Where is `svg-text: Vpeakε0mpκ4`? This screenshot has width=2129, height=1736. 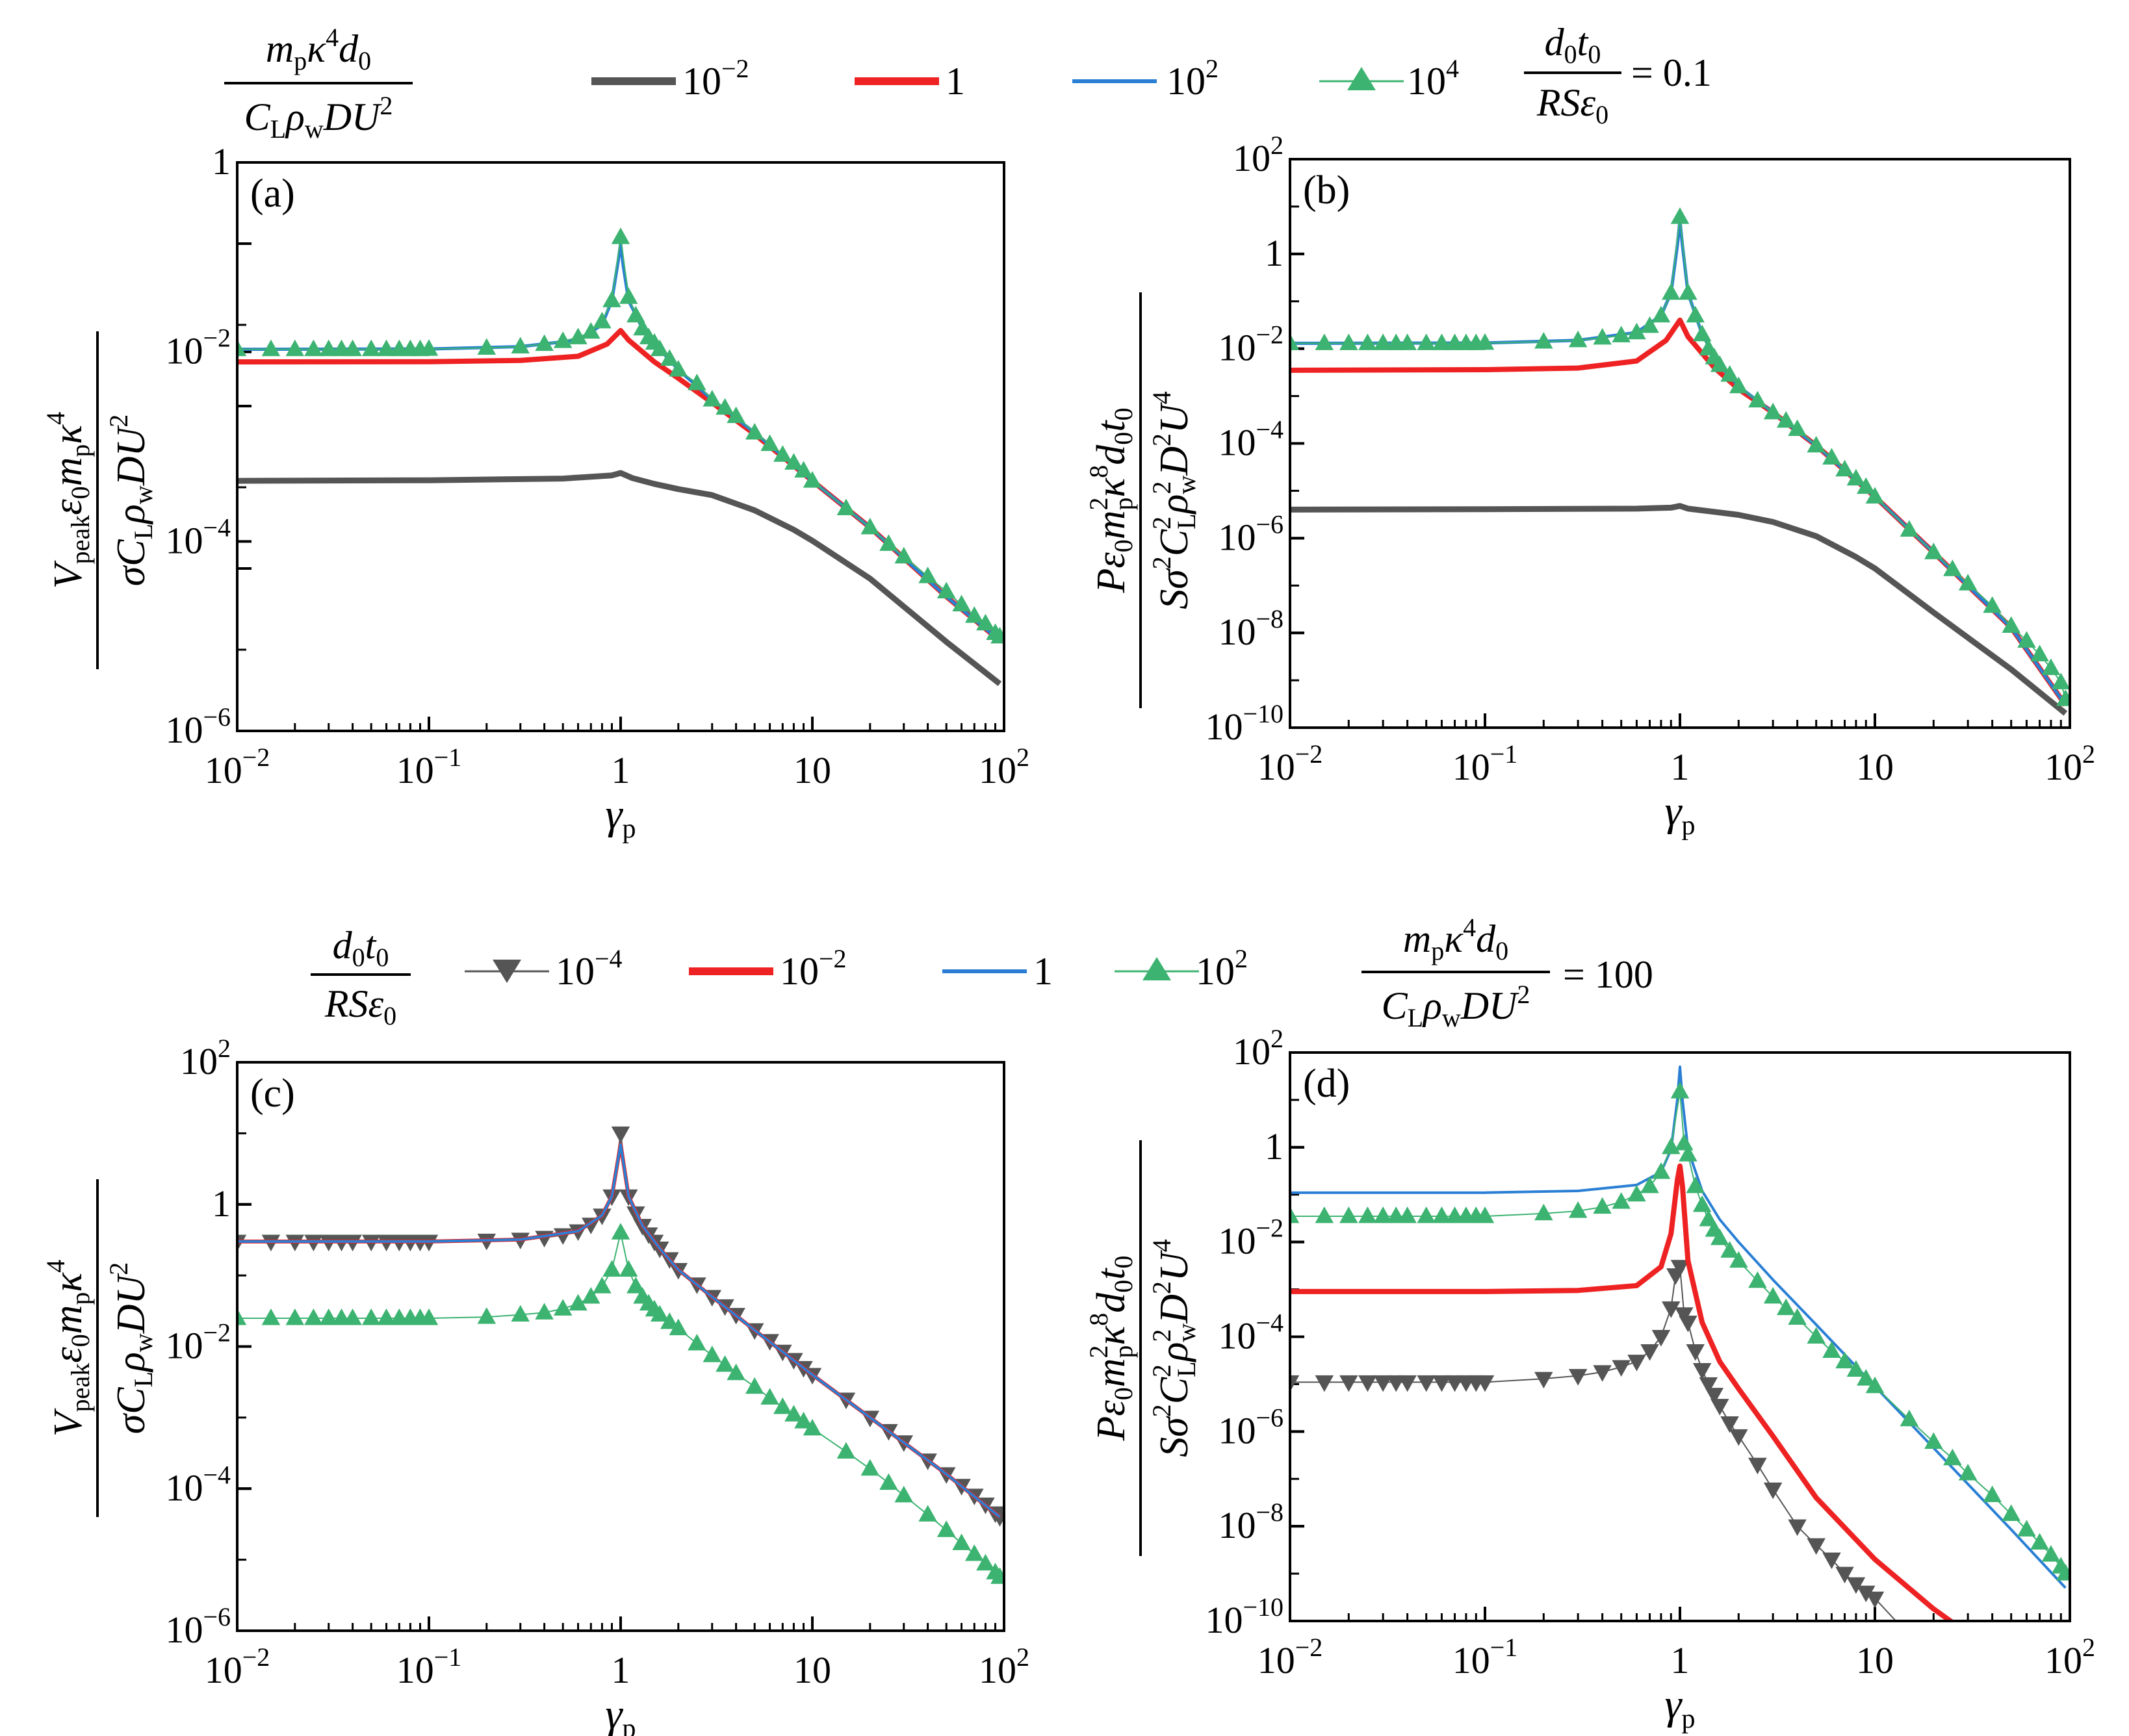 svg-text: Vpeakε0mpκ4 is located at coordinates (68, 500).